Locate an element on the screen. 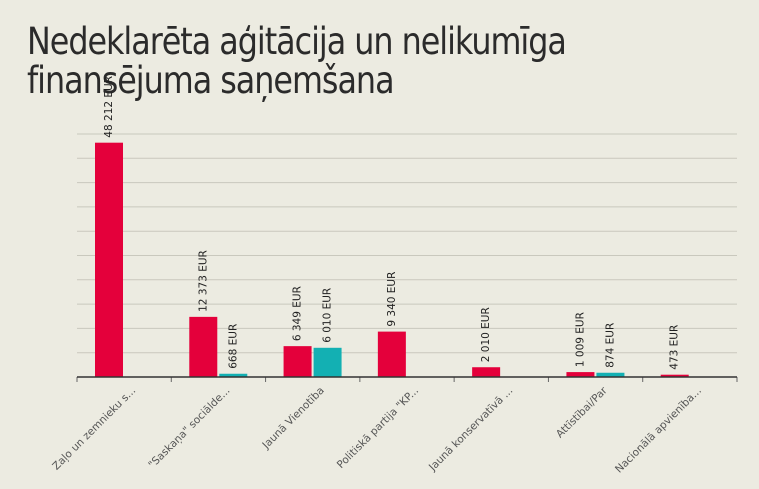 The height and width of the screenshot is (489, 759). data-label: 473 EUR is located at coordinates (675, 347).